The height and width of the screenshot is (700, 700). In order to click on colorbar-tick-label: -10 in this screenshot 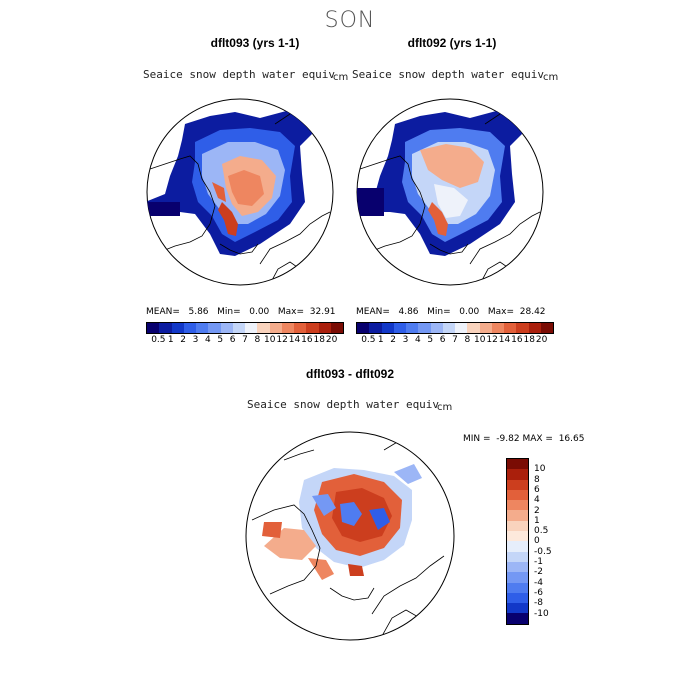, I will do `click(541, 613)`.